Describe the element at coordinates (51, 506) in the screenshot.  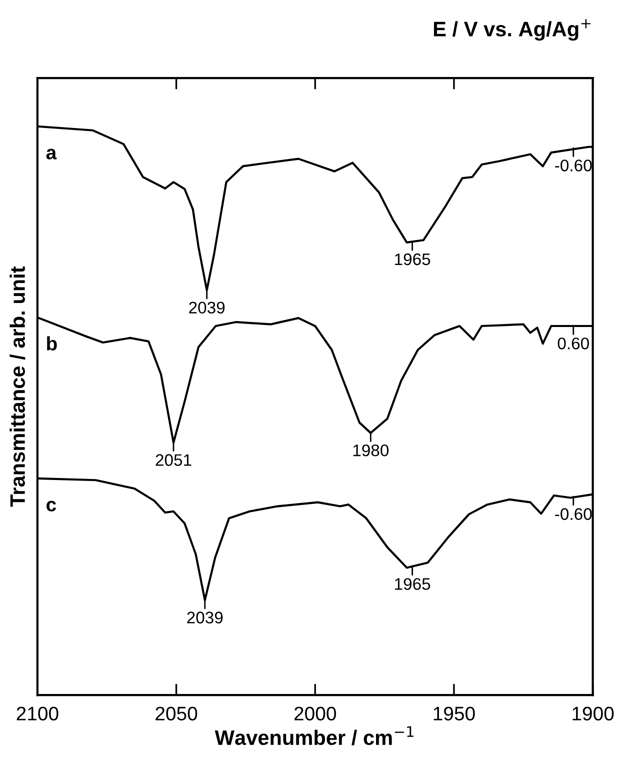
I see `series-label: c` at that location.